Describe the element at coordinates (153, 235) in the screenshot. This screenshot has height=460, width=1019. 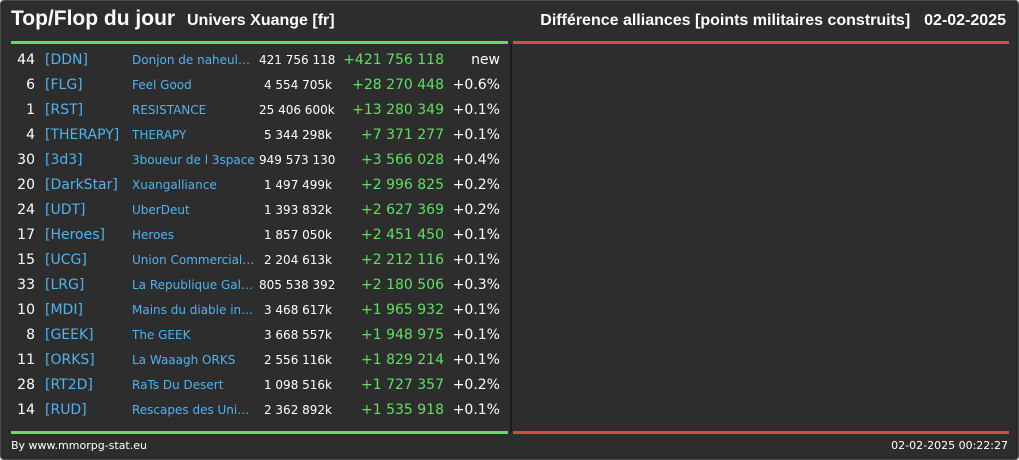
I see `alliance-name-link: Heroes` at that location.